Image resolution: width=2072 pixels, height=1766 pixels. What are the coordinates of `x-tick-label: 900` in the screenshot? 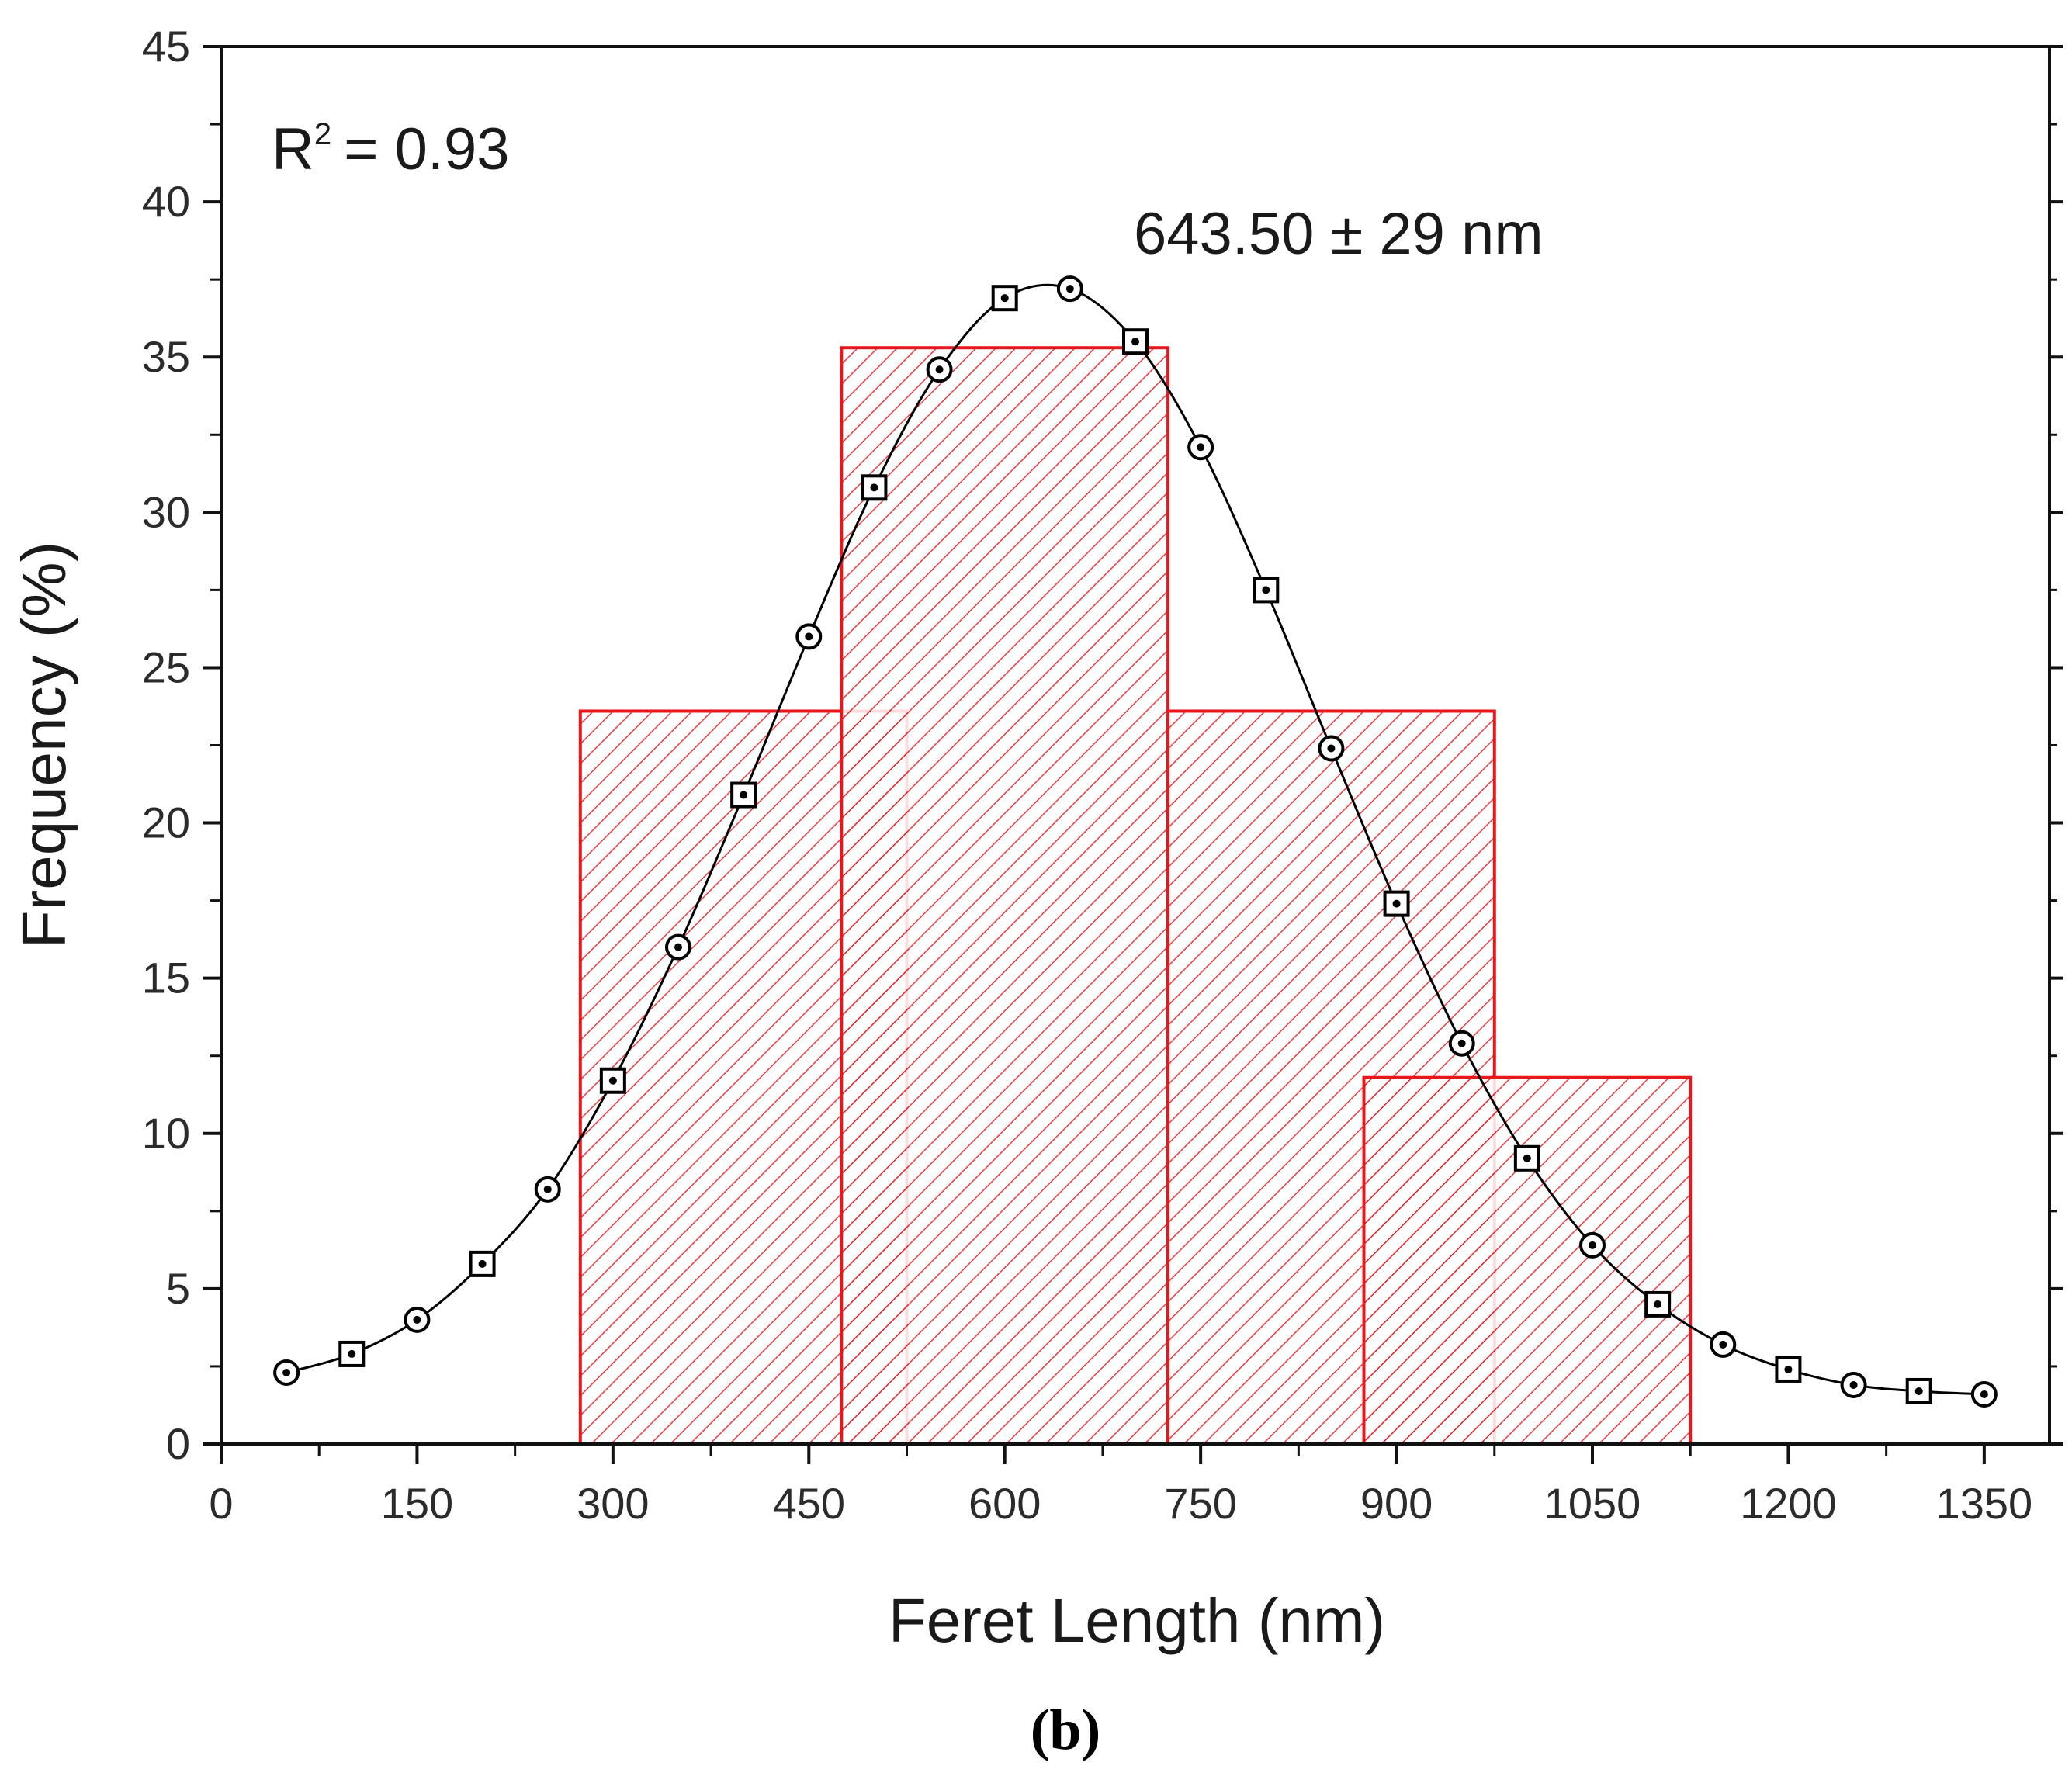 It's located at (1396, 1503).